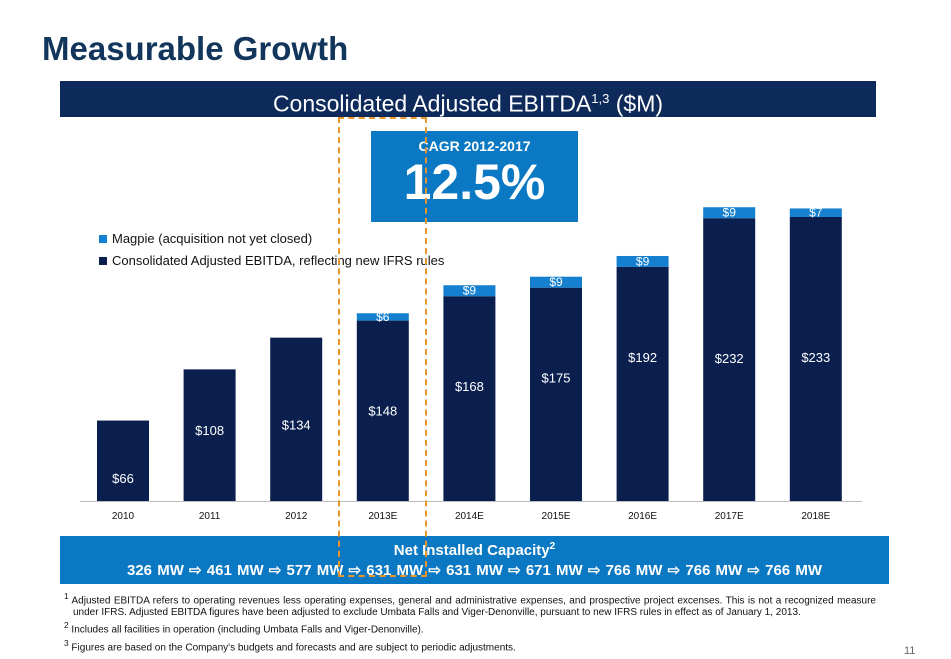  I want to click on legend-label: Magpie (acquisition not yet closed), so click(212, 238).